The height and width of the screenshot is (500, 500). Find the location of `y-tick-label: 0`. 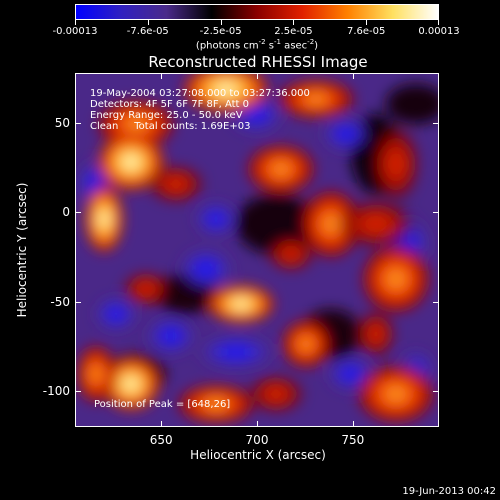

y-tick-label: 0 is located at coordinates (66, 212).